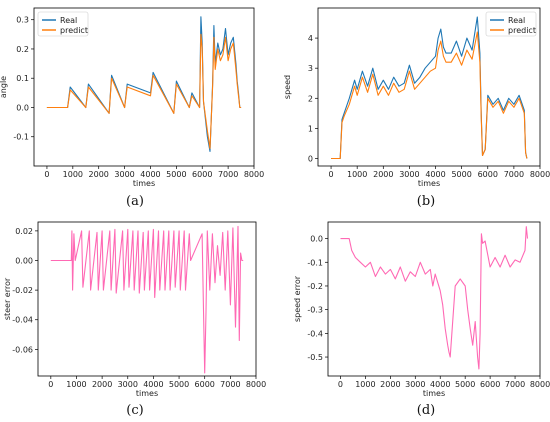 The width and height of the screenshot is (550, 422). I want to click on y-tick-label: 0.02, so click(24, 231).